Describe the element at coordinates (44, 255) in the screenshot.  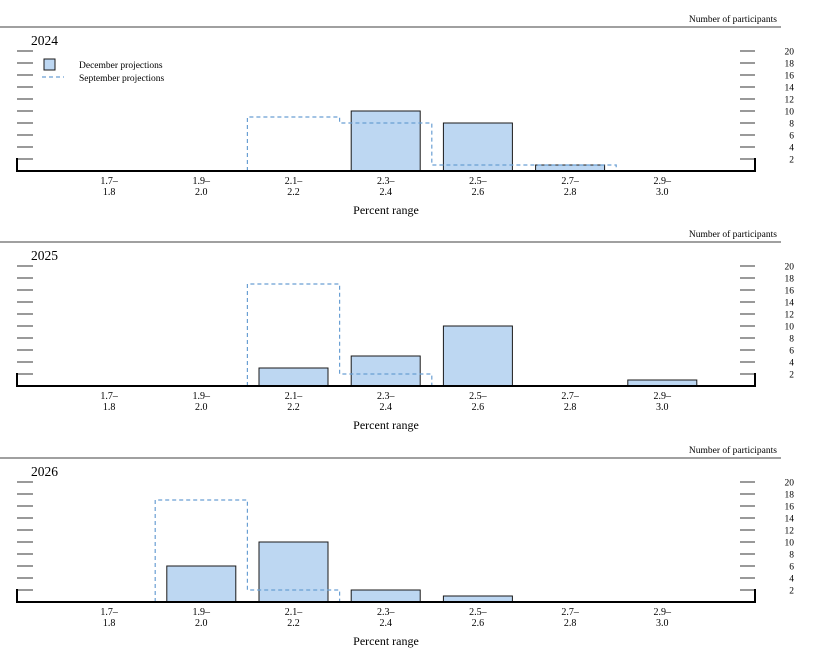
I see `panel-title: 2025` at that location.